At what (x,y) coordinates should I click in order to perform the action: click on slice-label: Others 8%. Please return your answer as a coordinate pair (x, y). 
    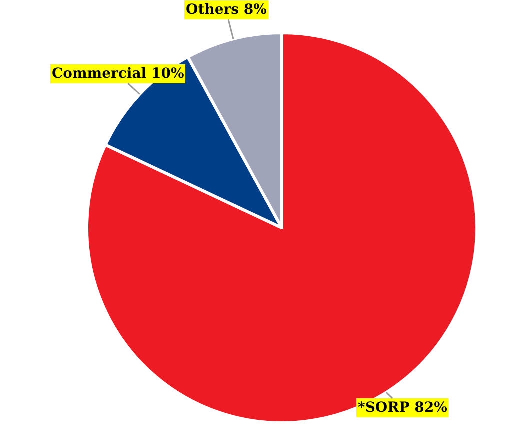
    Looking at the image, I should click on (226, 10).